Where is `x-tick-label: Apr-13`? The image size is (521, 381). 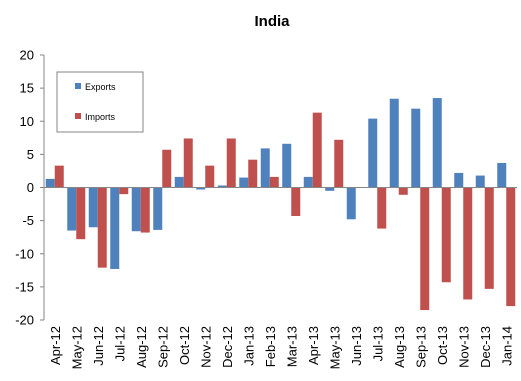 x-tick-label: Apr-13 is located at coordinates (313, 345).